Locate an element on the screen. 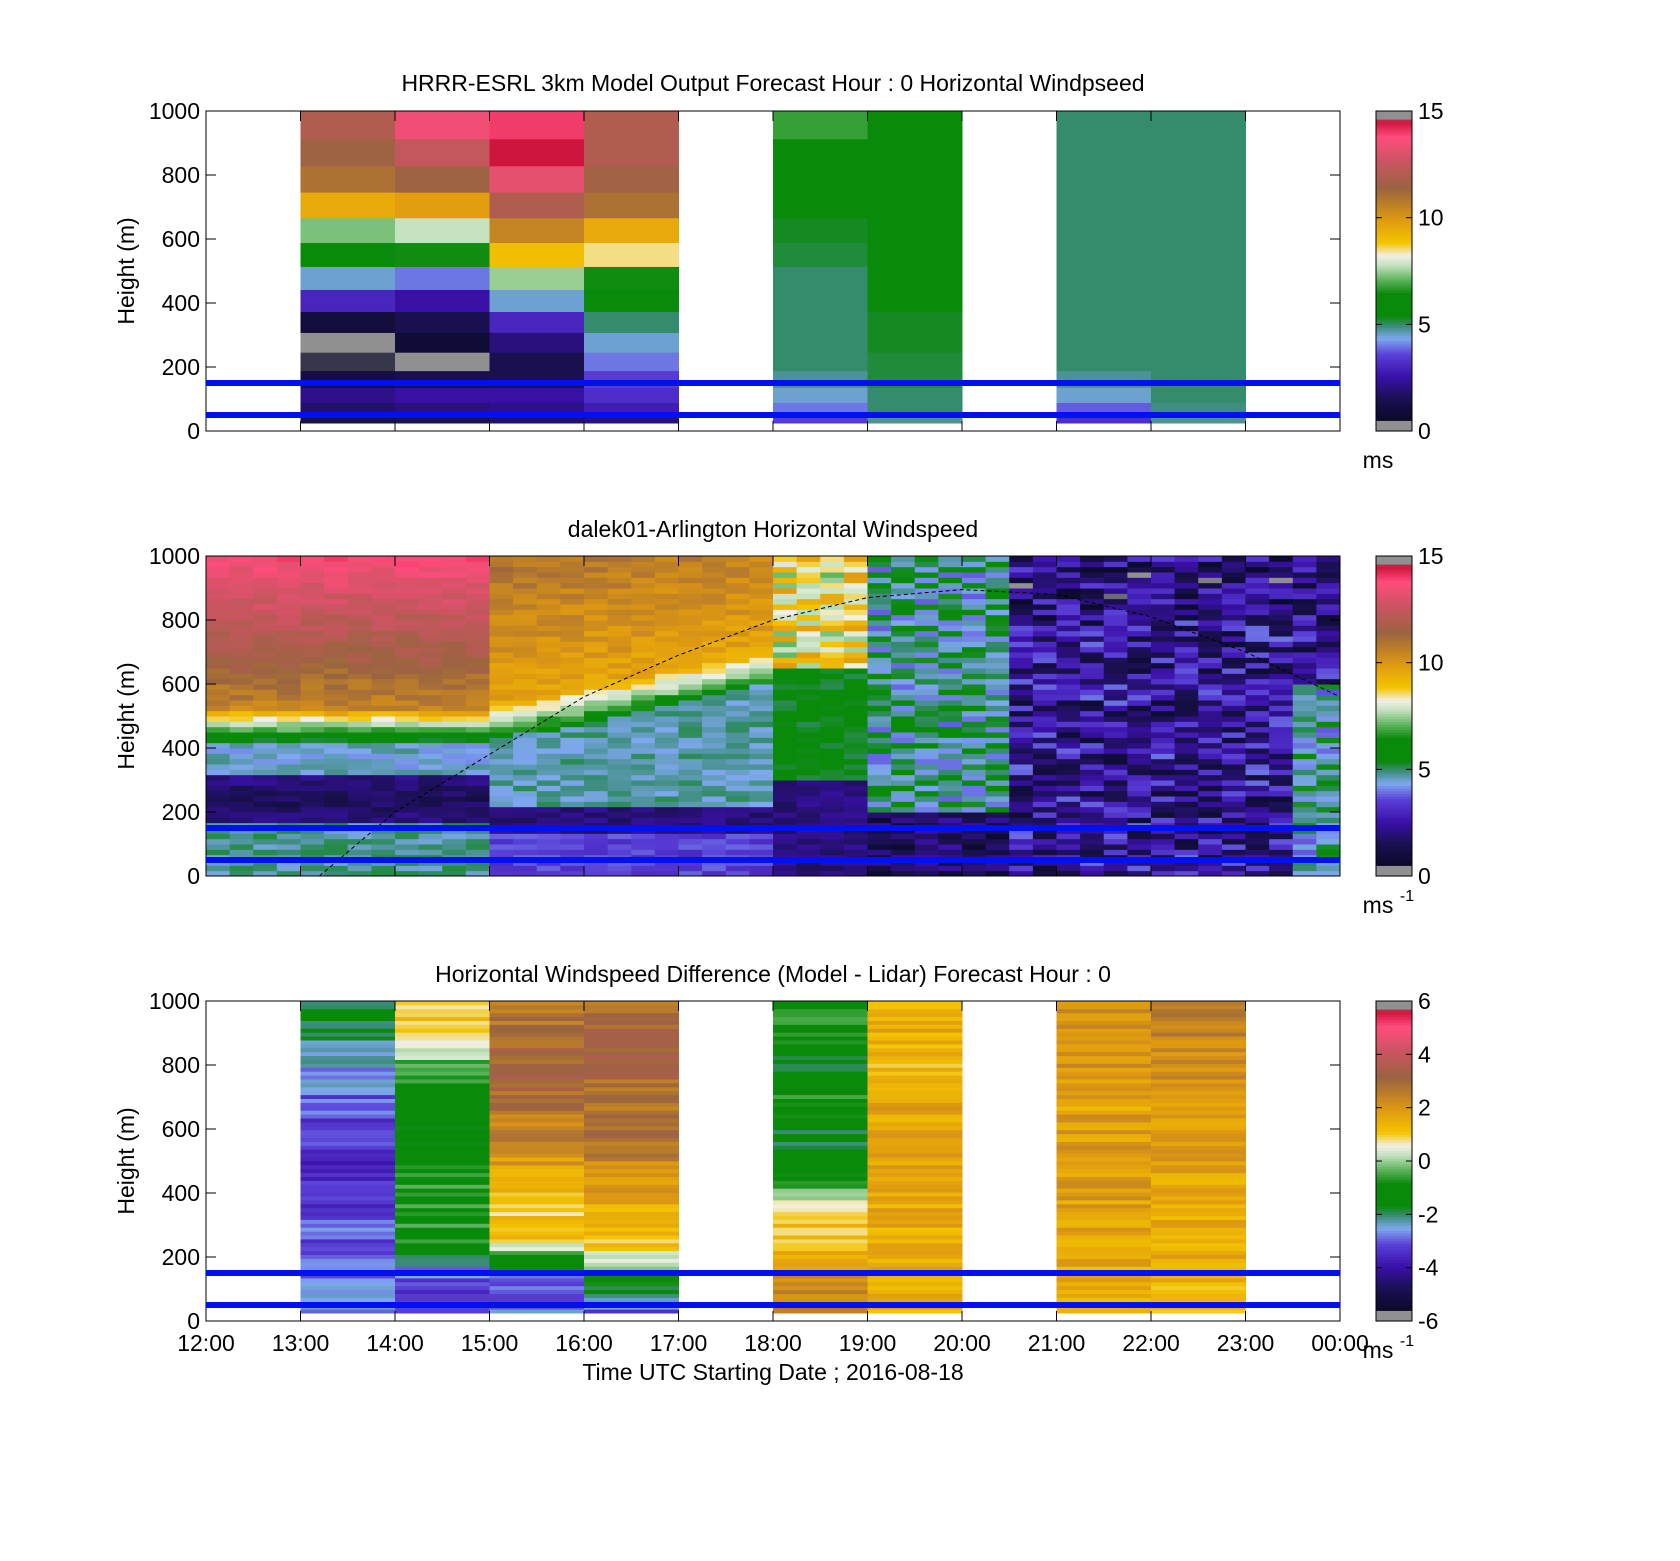 This screenshot has width=1680, height=1561. colorbar-tick-label: 0 is located at coordinates (1424, 1161).